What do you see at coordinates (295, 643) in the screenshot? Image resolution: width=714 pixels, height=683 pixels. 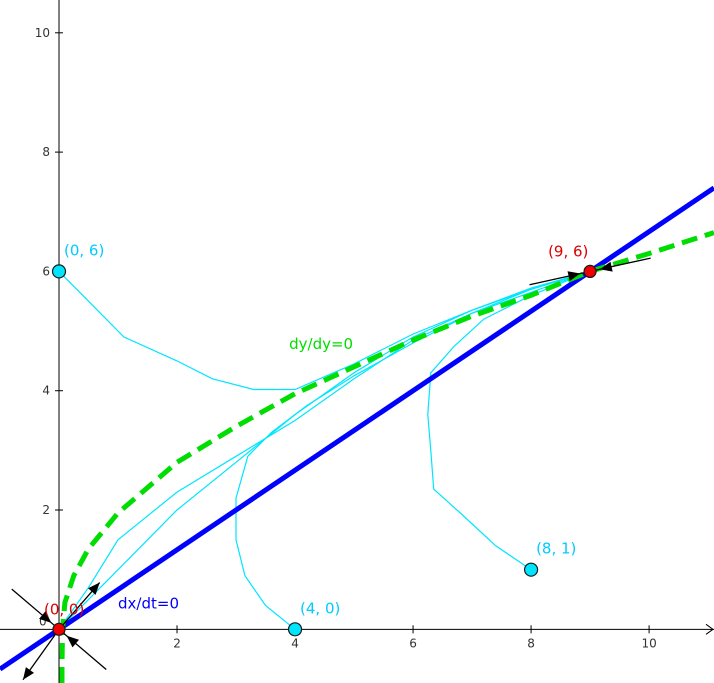 I see `x-tick-label: 4` at bounding box center [295, 643].